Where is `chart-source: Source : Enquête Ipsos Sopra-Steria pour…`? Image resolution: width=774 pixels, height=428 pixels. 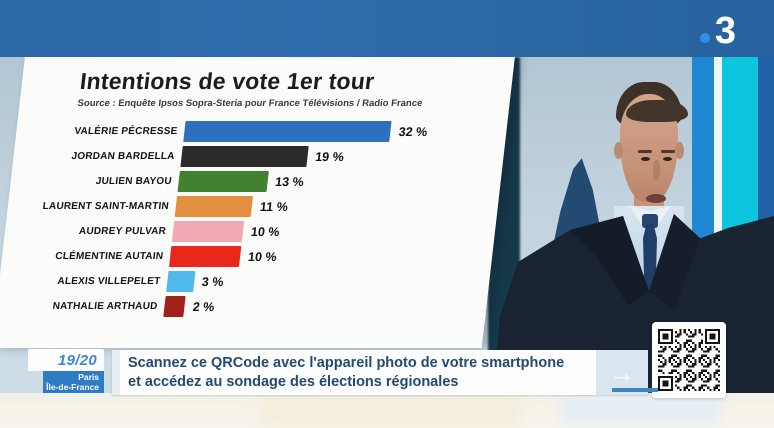
chart-source: Source : Enquête Ipsos Sopra-Steria pour… is located at coordinates (249, 103).